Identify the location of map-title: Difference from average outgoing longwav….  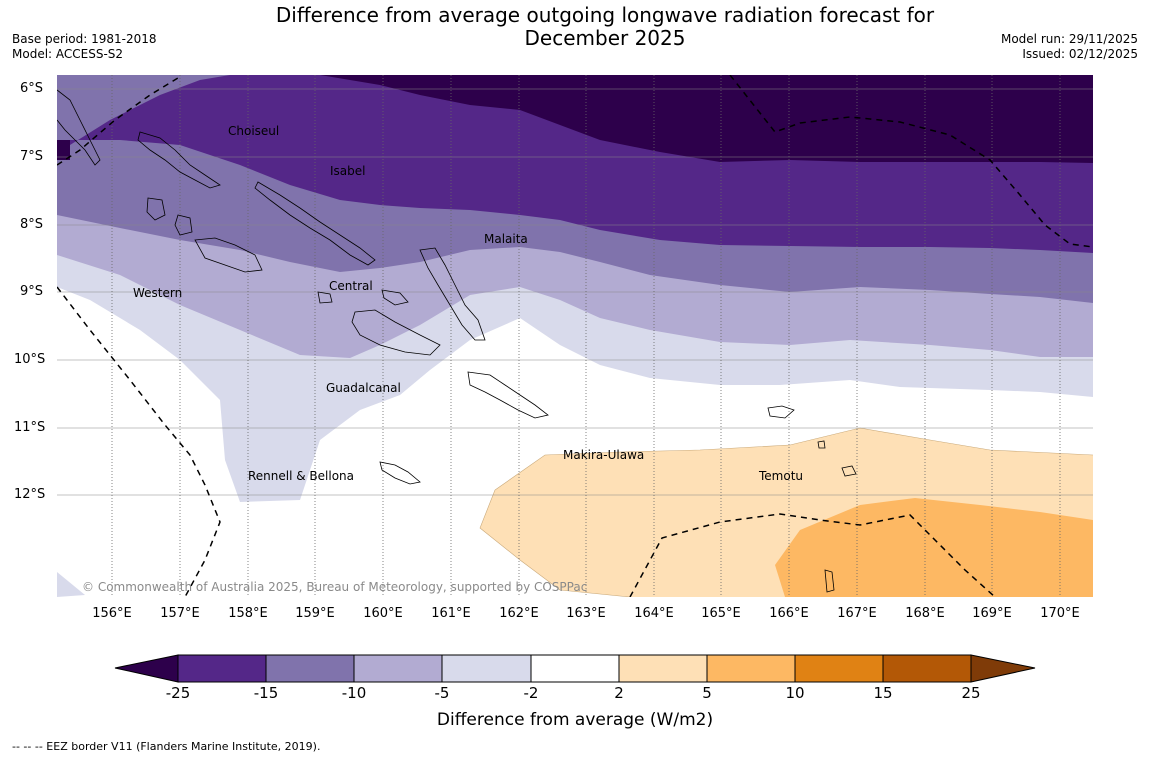
(605, 27).